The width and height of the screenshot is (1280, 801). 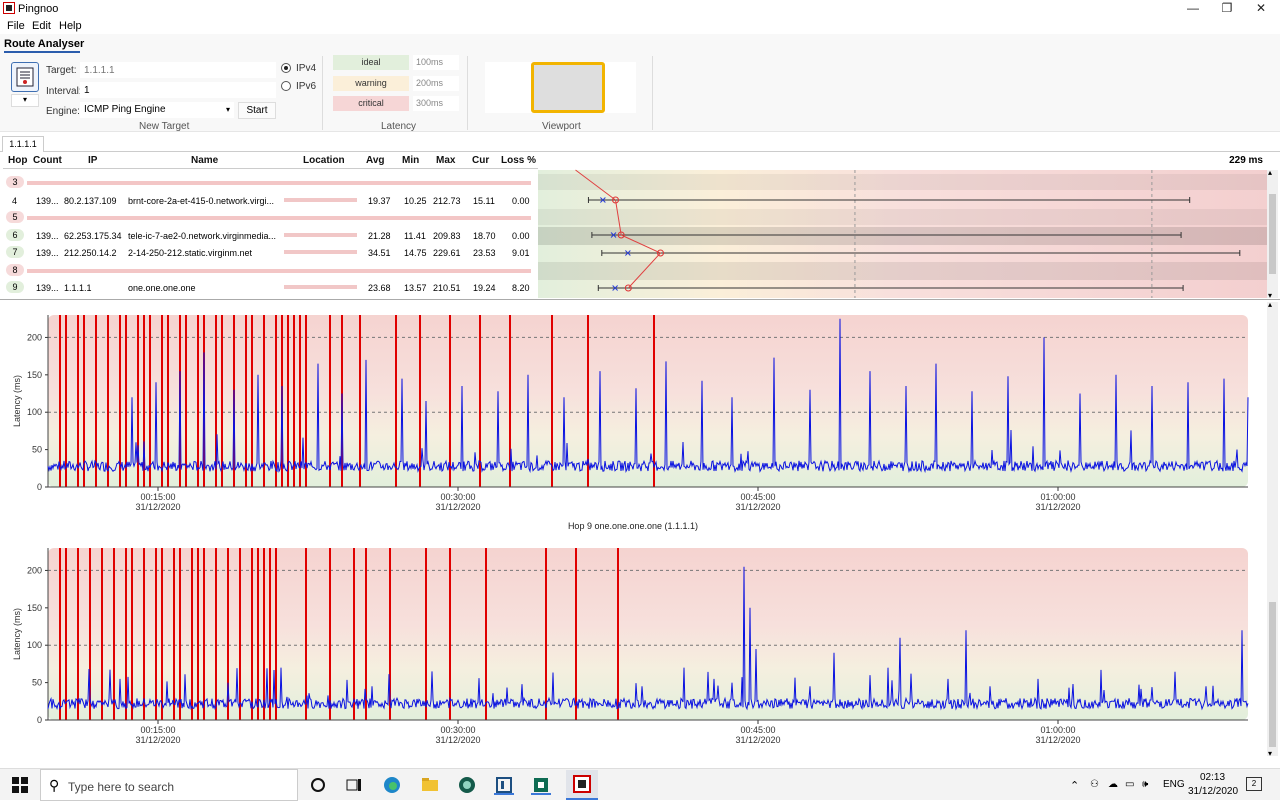 What do you see at coordinates (47, 160) in the screenshot?
I see `column-header-count: Count` at bounding box center [47, 160].